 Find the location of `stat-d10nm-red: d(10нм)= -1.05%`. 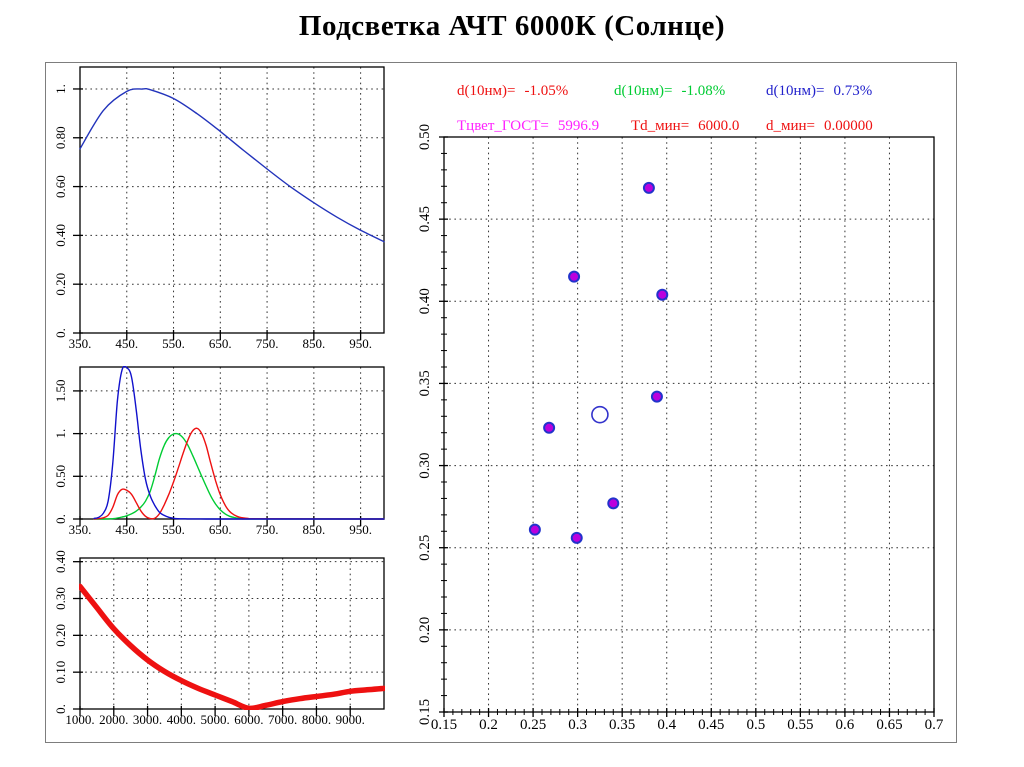

stat-d10nm-red: d(10нм)= -1.05% is located at coordinates (512, 91).